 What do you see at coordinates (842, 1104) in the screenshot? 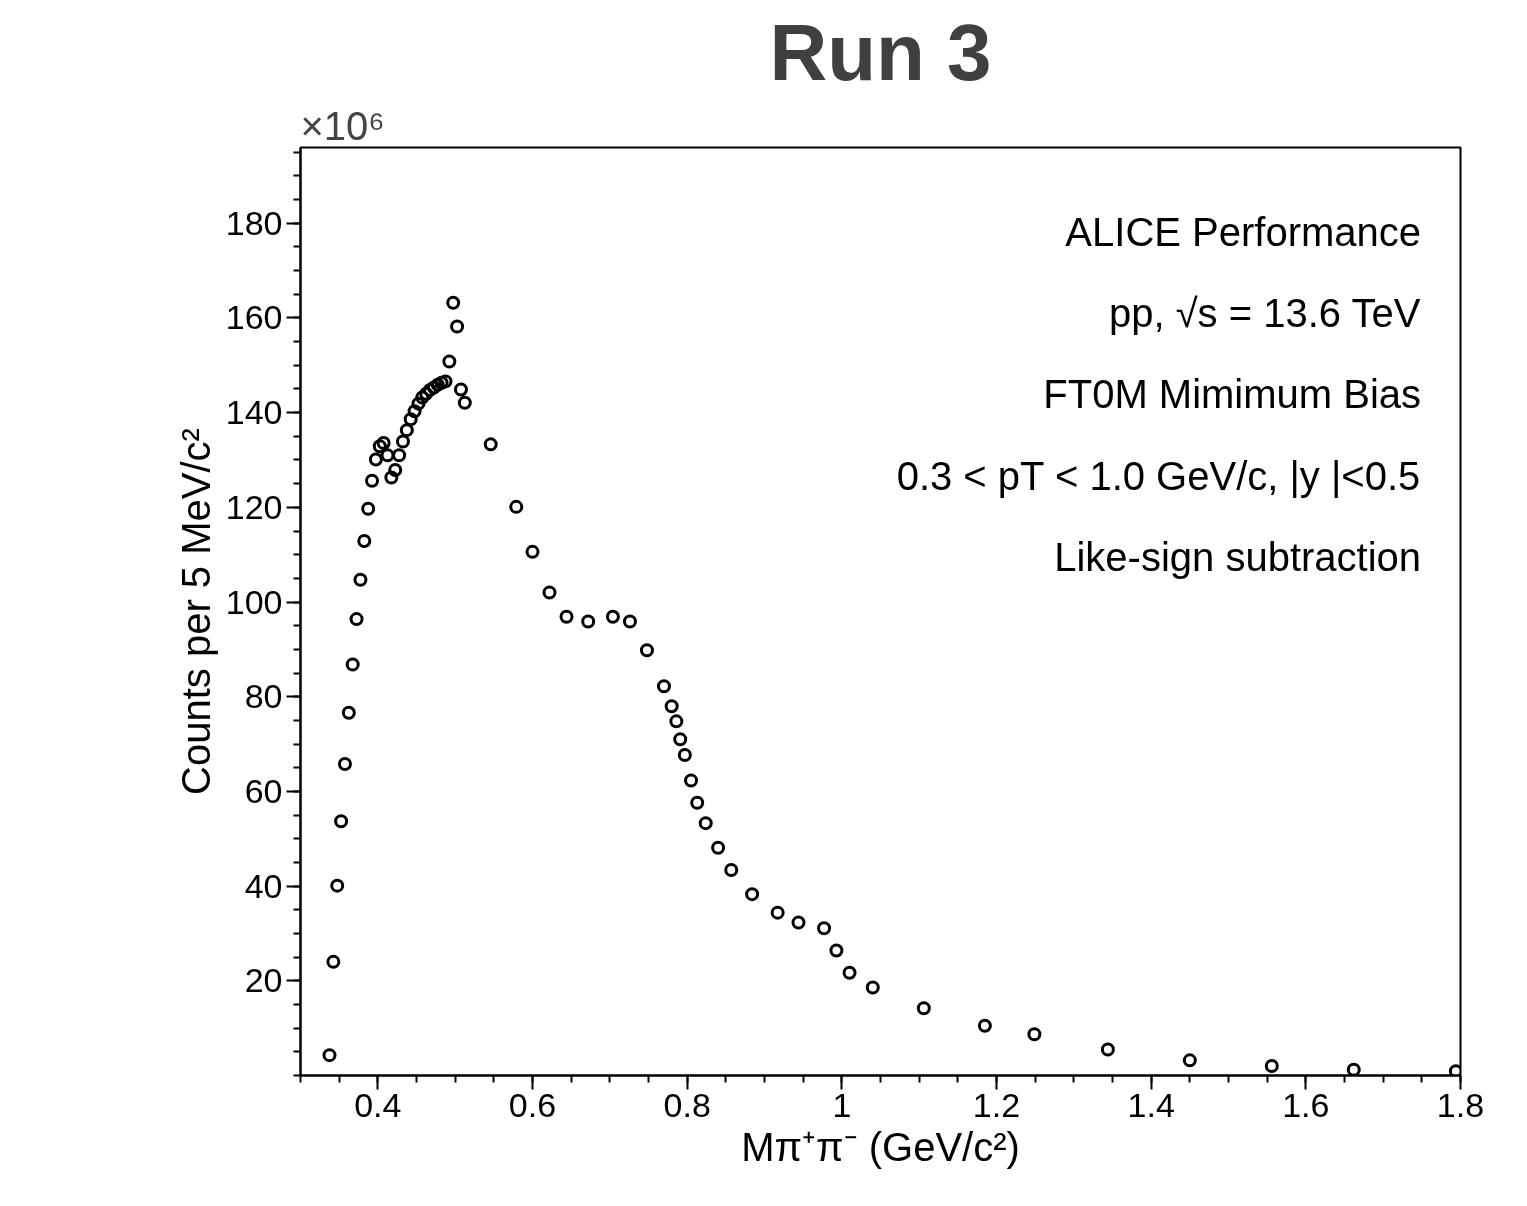
I see `x-tick-label: 1` at bounding box center [842, 1104].